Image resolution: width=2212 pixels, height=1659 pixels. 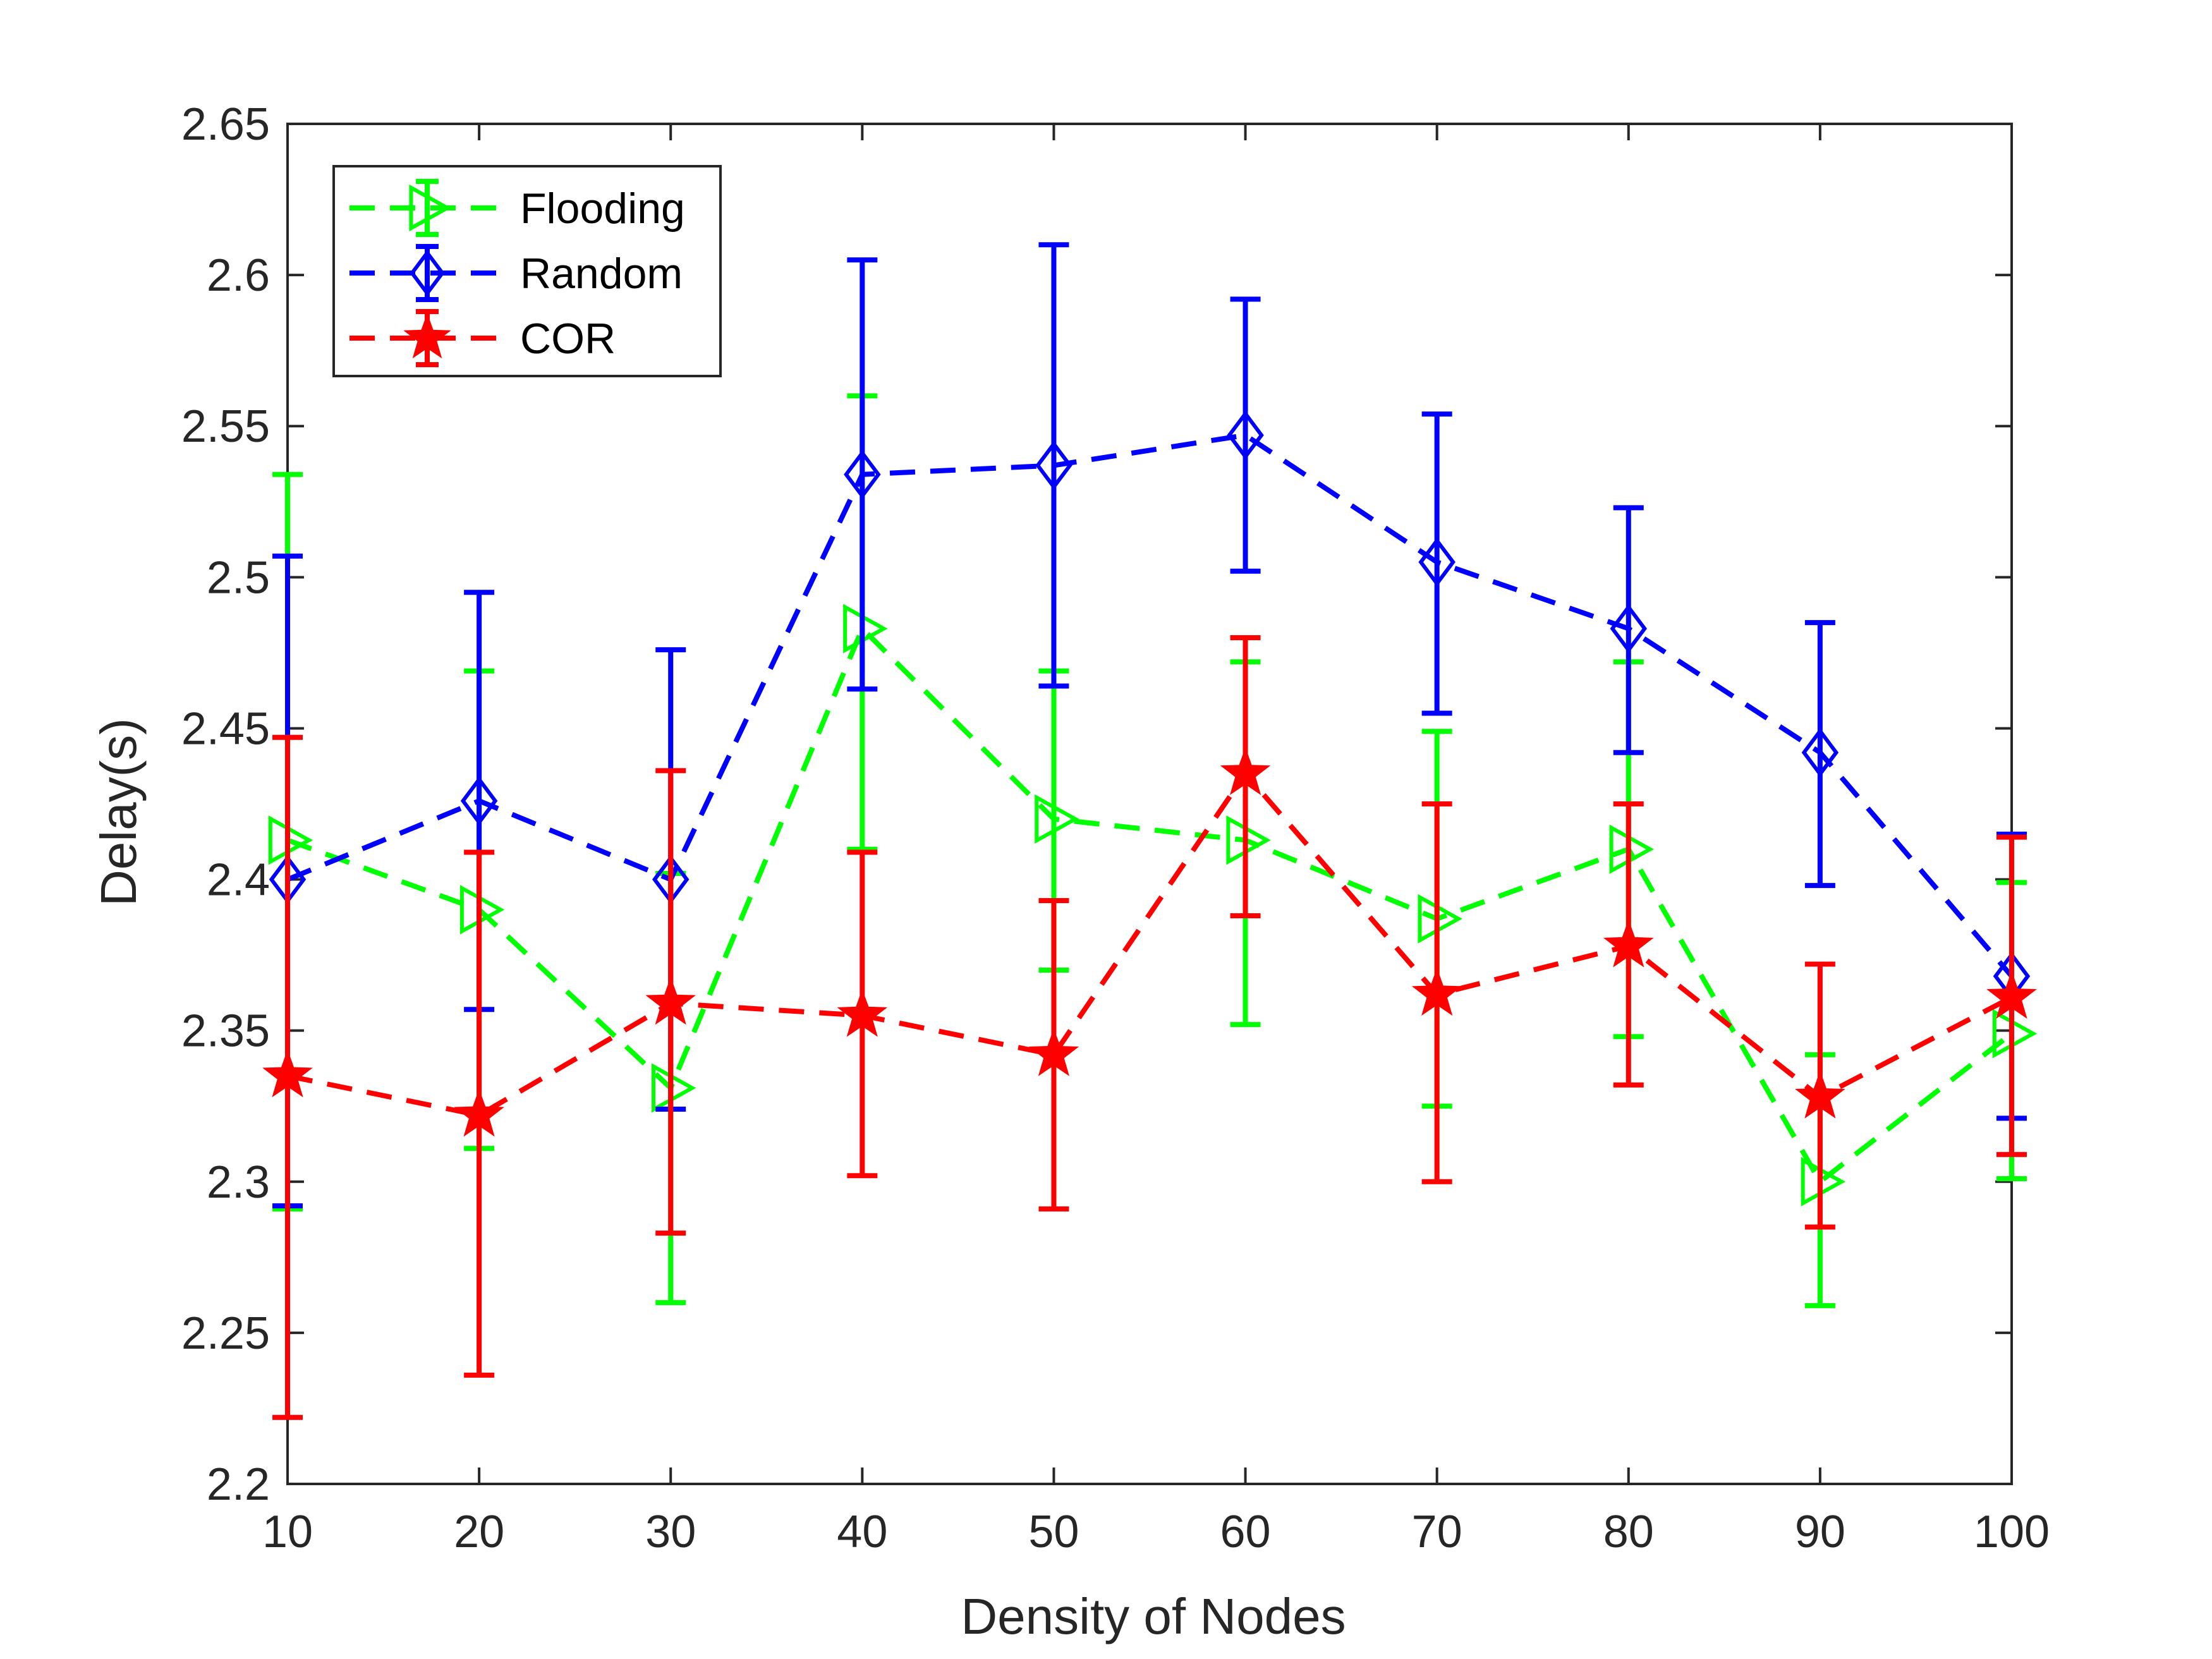 I want to click on x-tick-label: 40, so click(x=862, y=1532).